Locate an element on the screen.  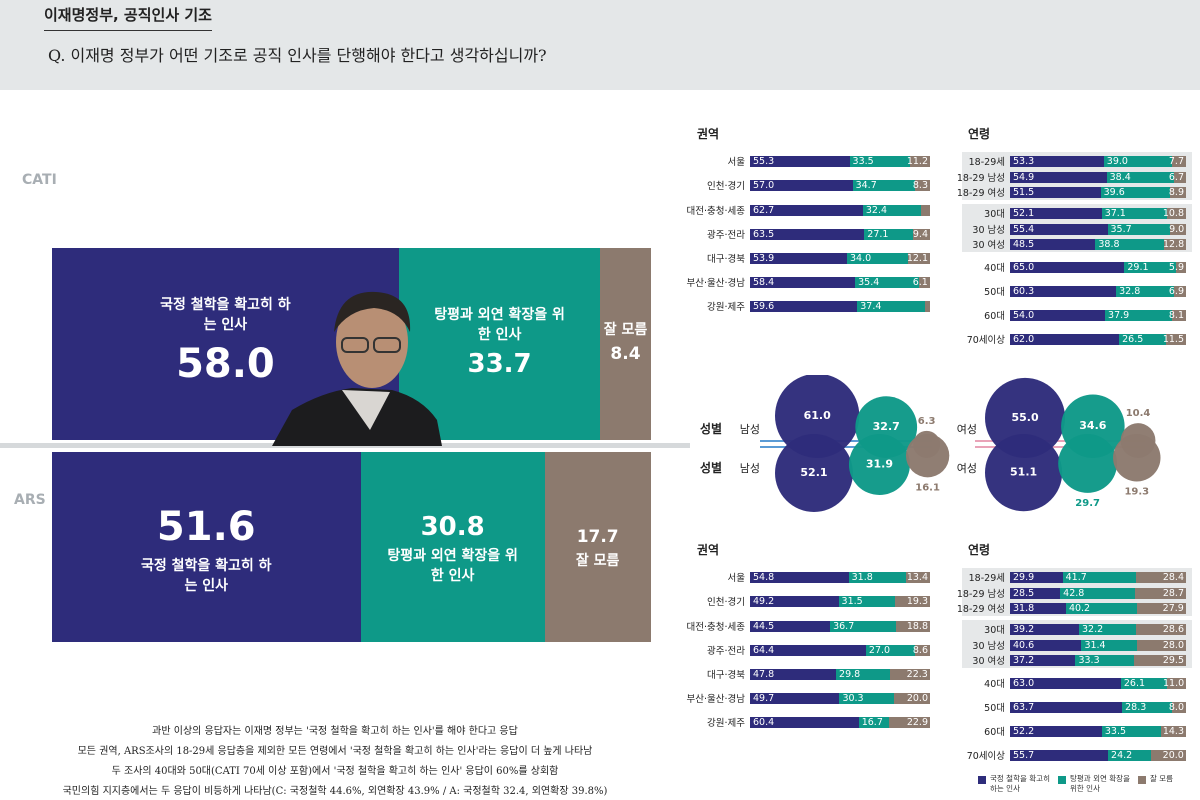
value-label: 17.7 is located at coordinates (597, 536).